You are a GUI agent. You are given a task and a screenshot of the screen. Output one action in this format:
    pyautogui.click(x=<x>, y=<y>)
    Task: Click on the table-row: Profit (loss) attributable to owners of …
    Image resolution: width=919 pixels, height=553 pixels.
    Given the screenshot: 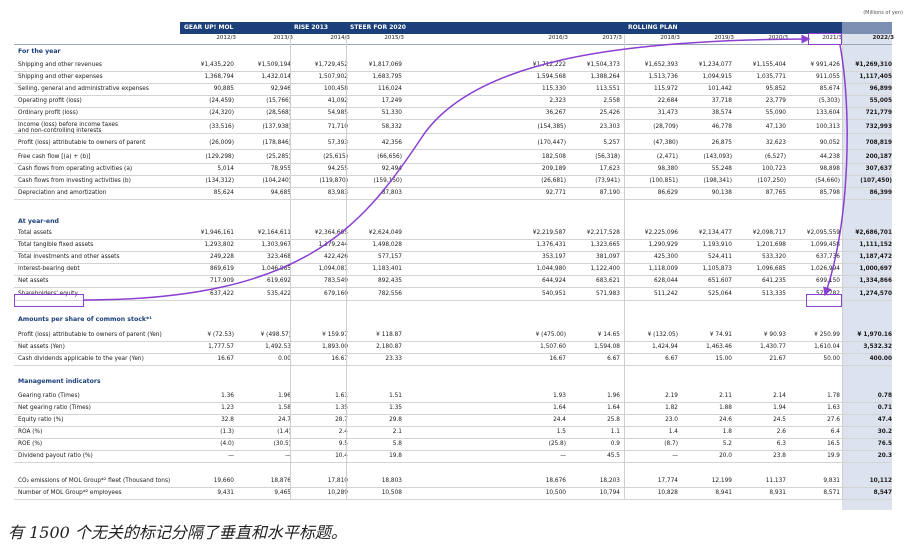 What is the action you would take?
    pyautogui.click(x=450, y=143)
    